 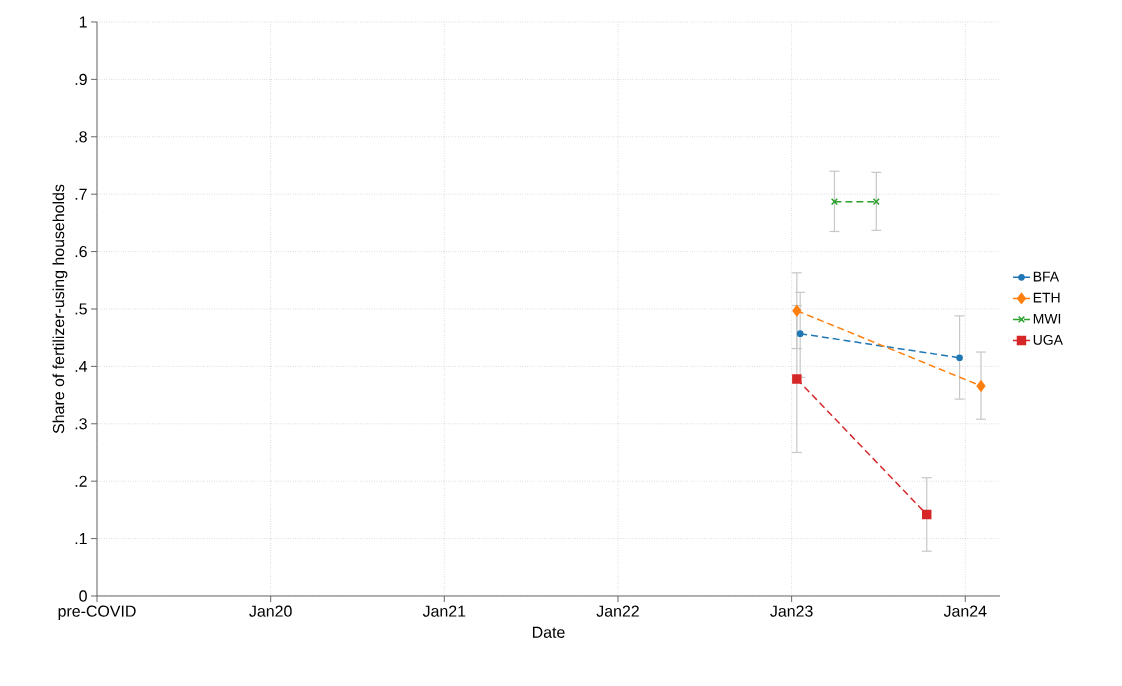 I want to click on legend-label: MWI, so click(x=1047, y=318).